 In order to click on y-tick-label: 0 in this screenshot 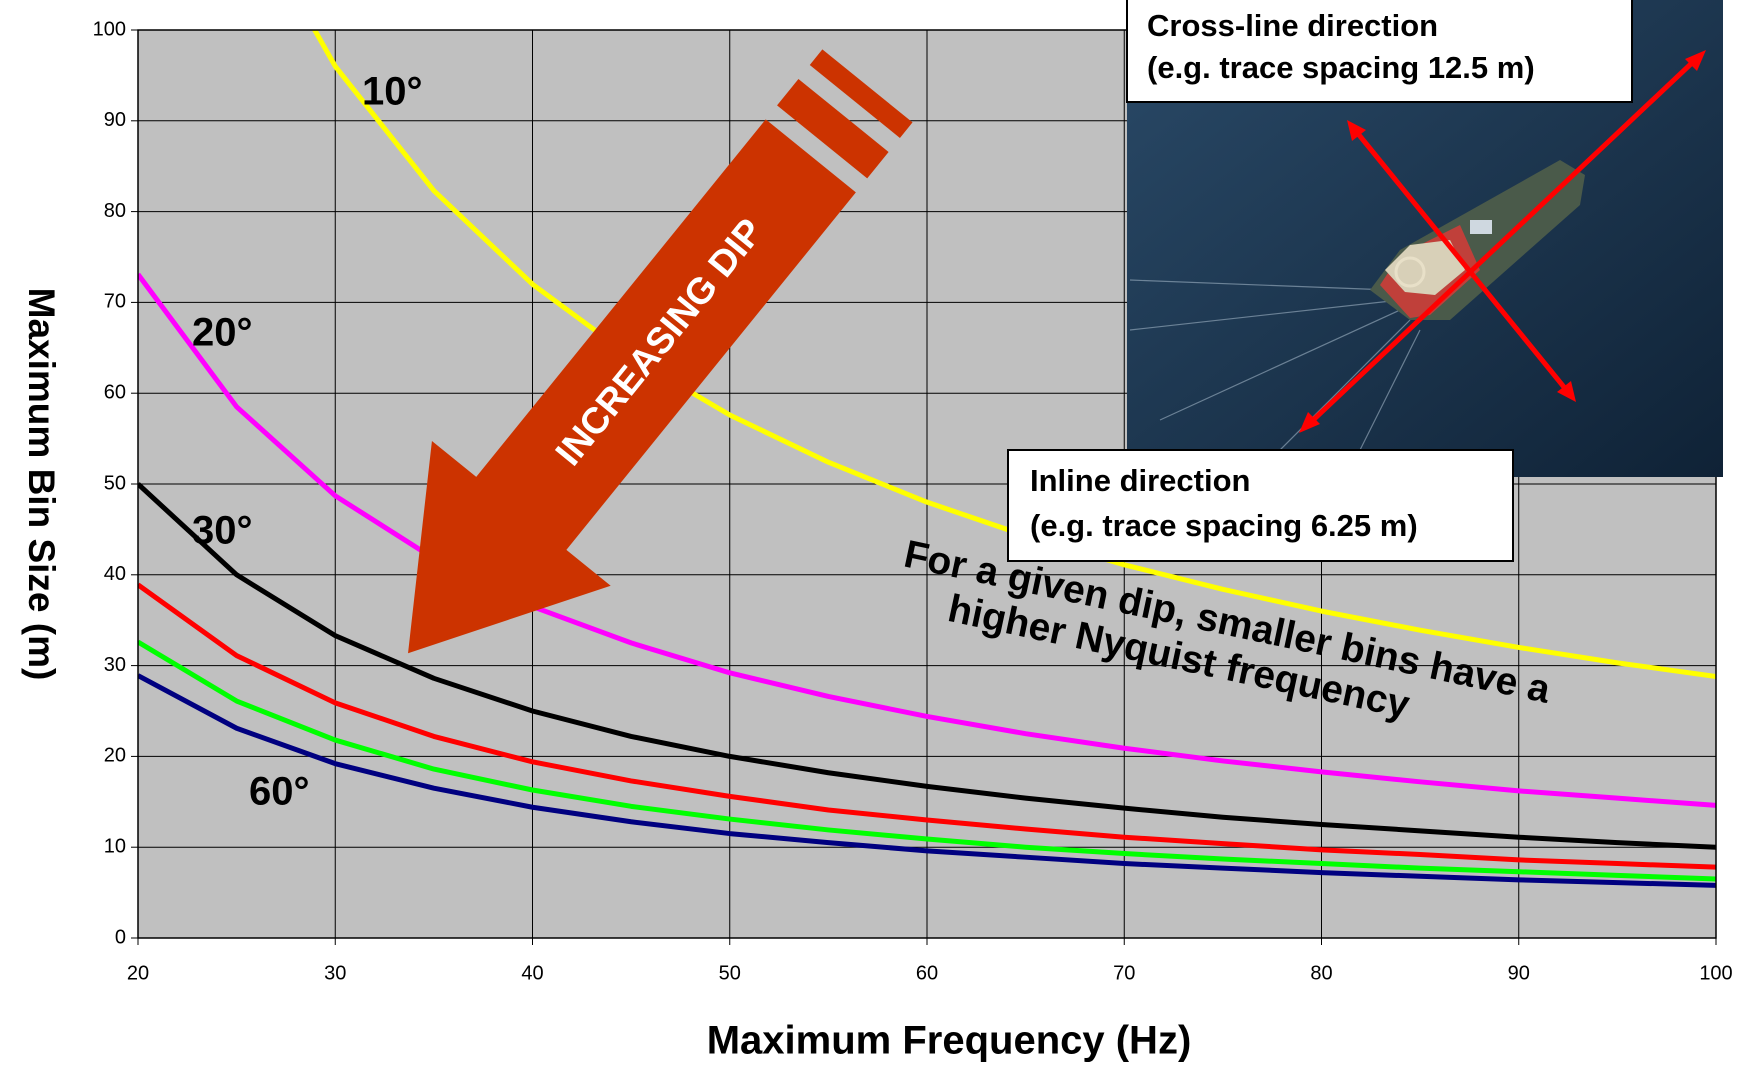, I will do `click(120, 937)`.